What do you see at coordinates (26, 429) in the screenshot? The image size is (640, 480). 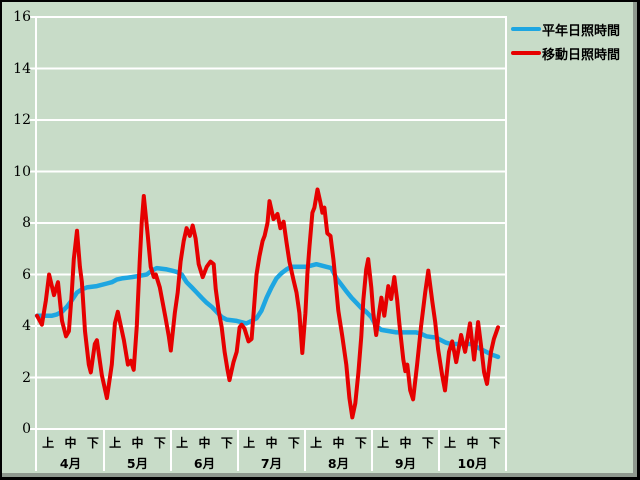 I see `y-axis-label: 0` at bounding box center [26, 429].